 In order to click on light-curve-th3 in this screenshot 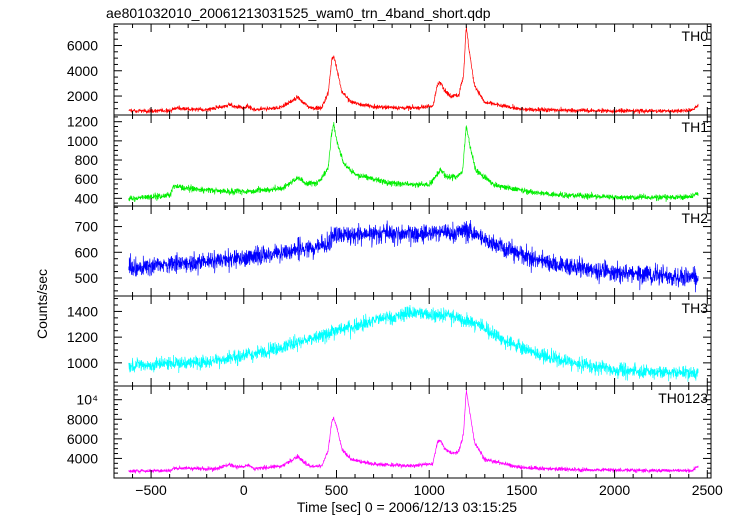, I will do `click(413, 343)`.